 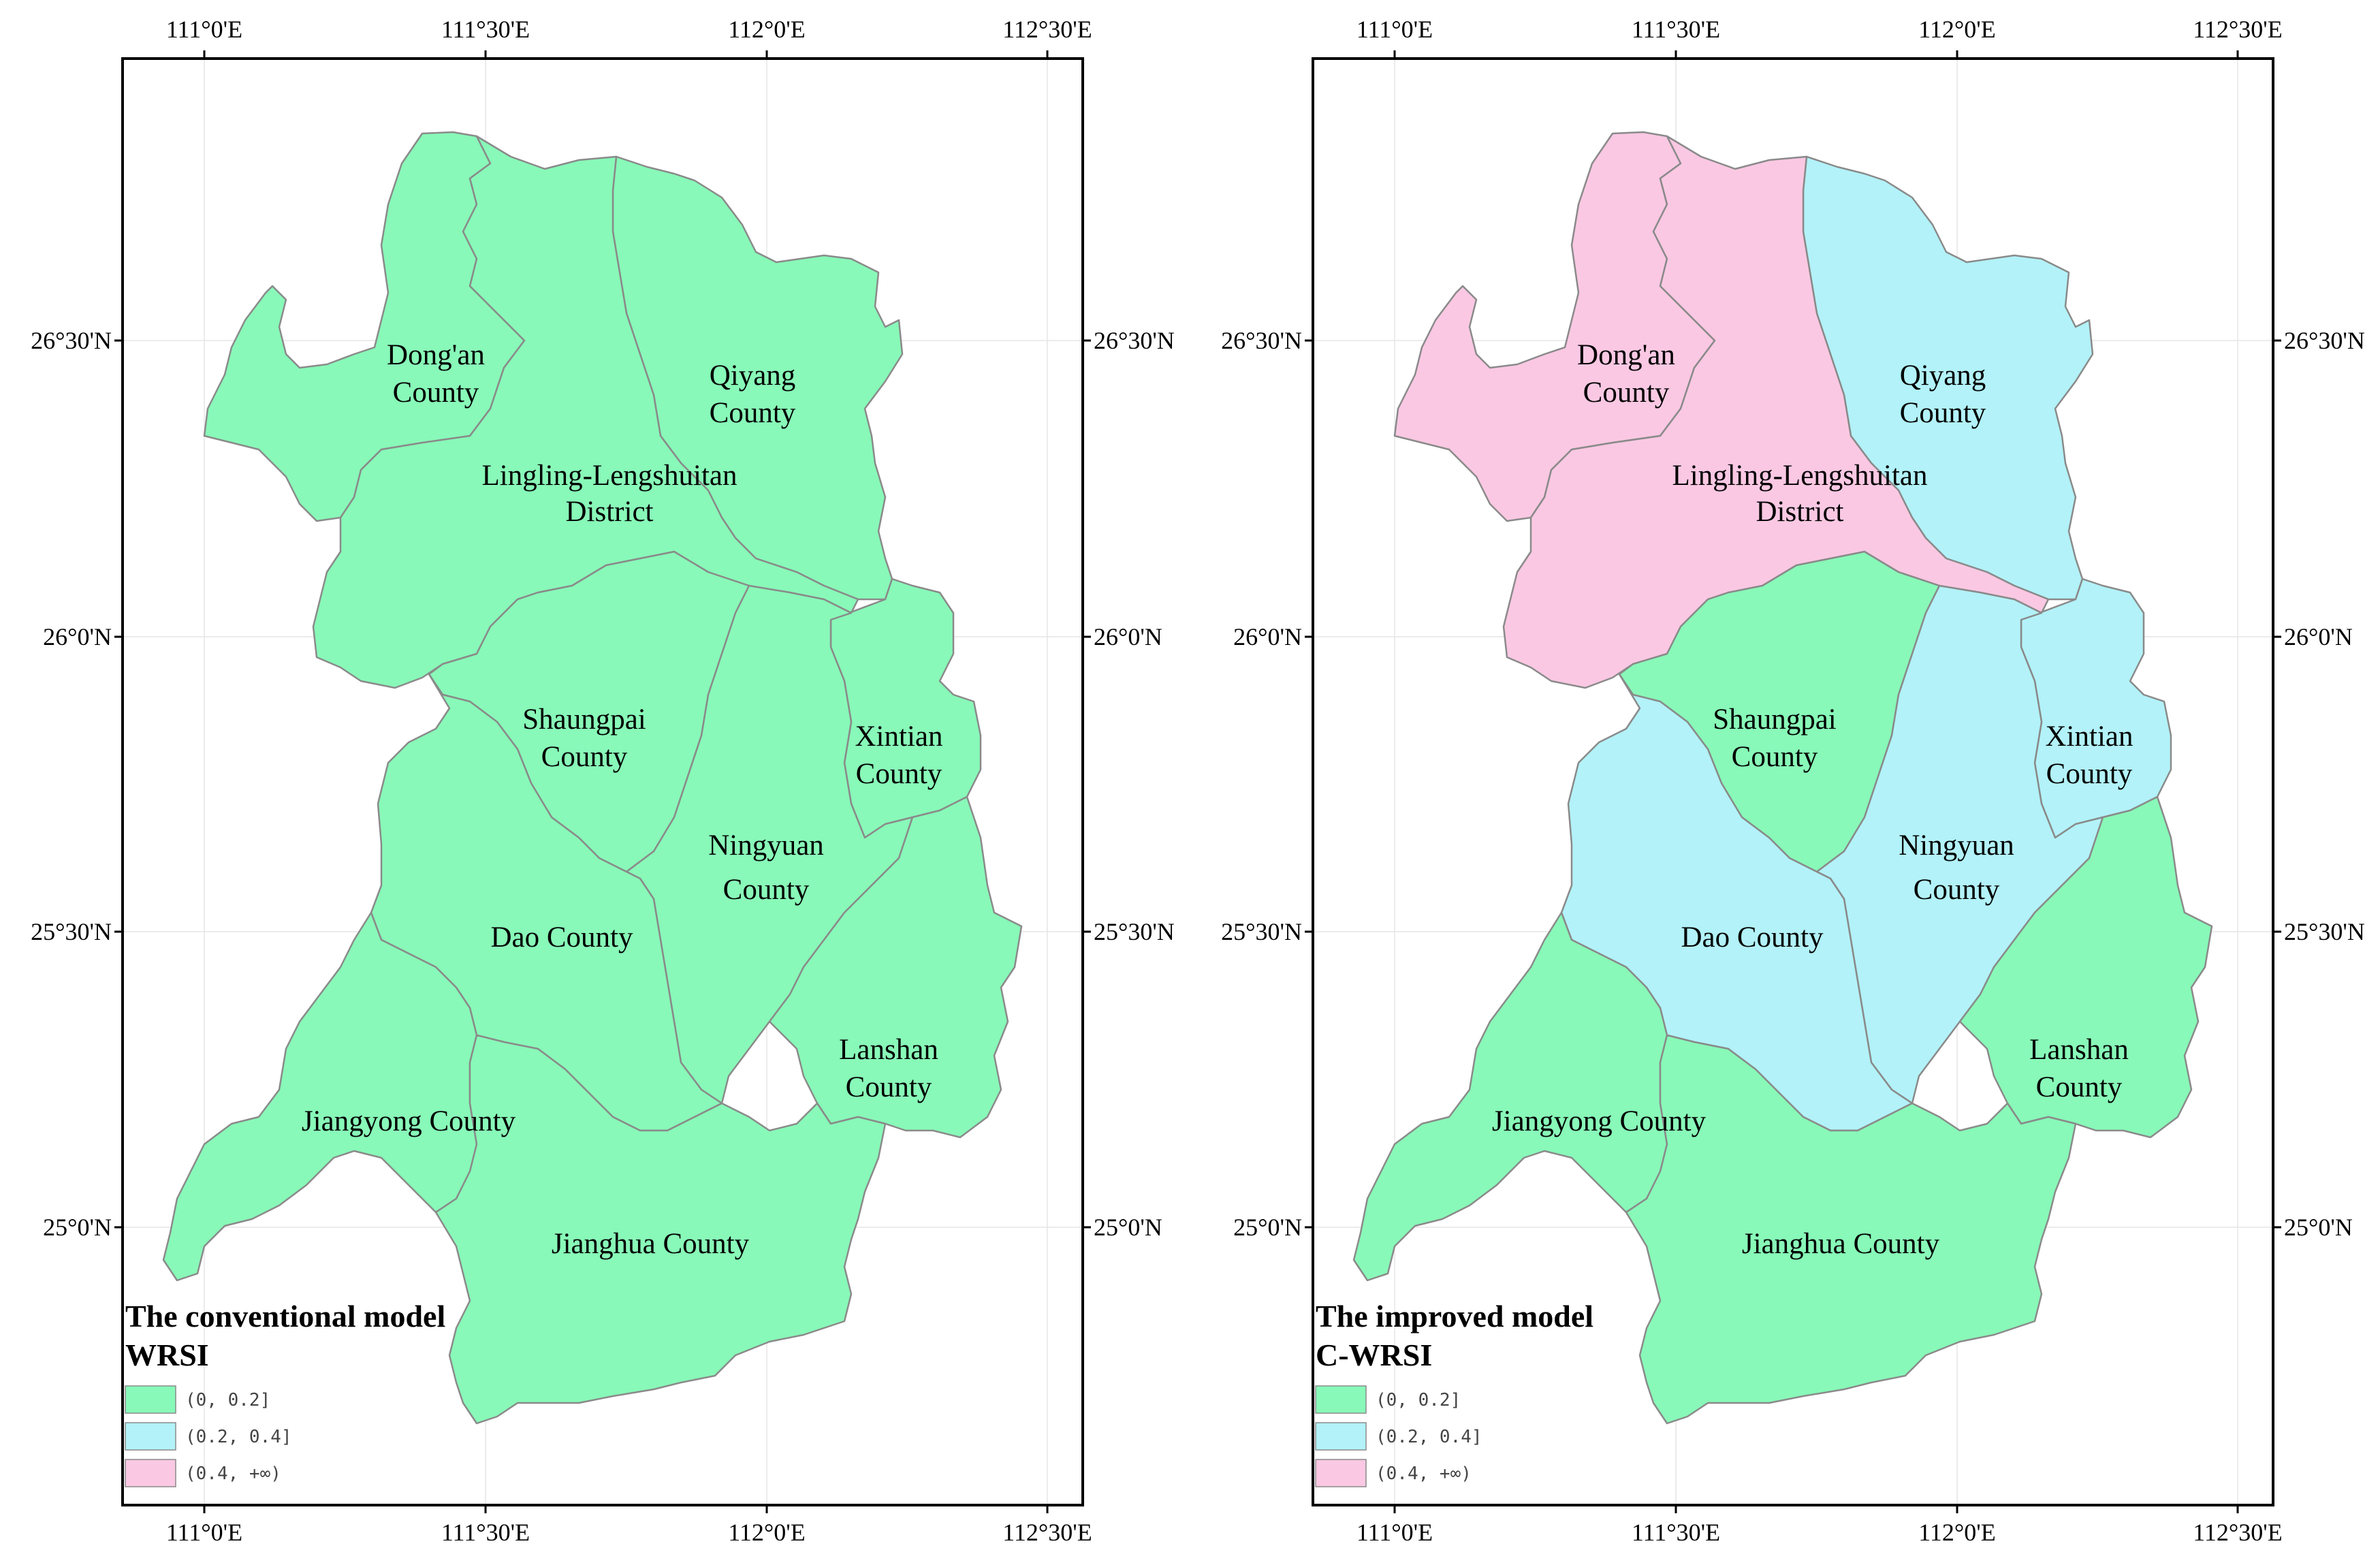 What do you see at coordinates (1454, 1316) in the screenshot?
I see `legend-title: The improved model` at bounding box center [1454, 1316].